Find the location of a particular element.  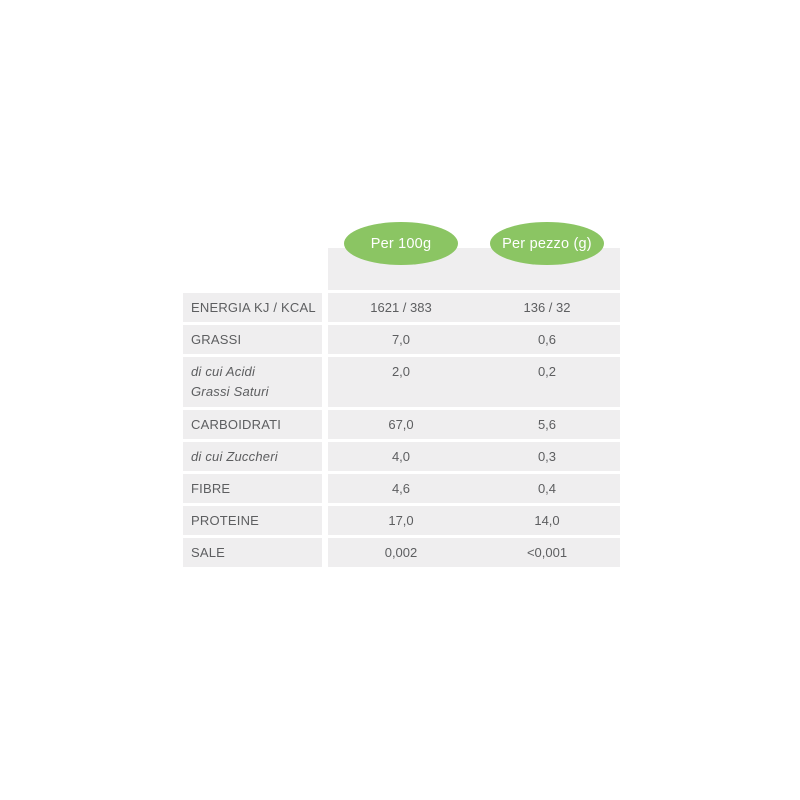

value-per-pezzo: 0,6 is located at coordinates (547, 340).